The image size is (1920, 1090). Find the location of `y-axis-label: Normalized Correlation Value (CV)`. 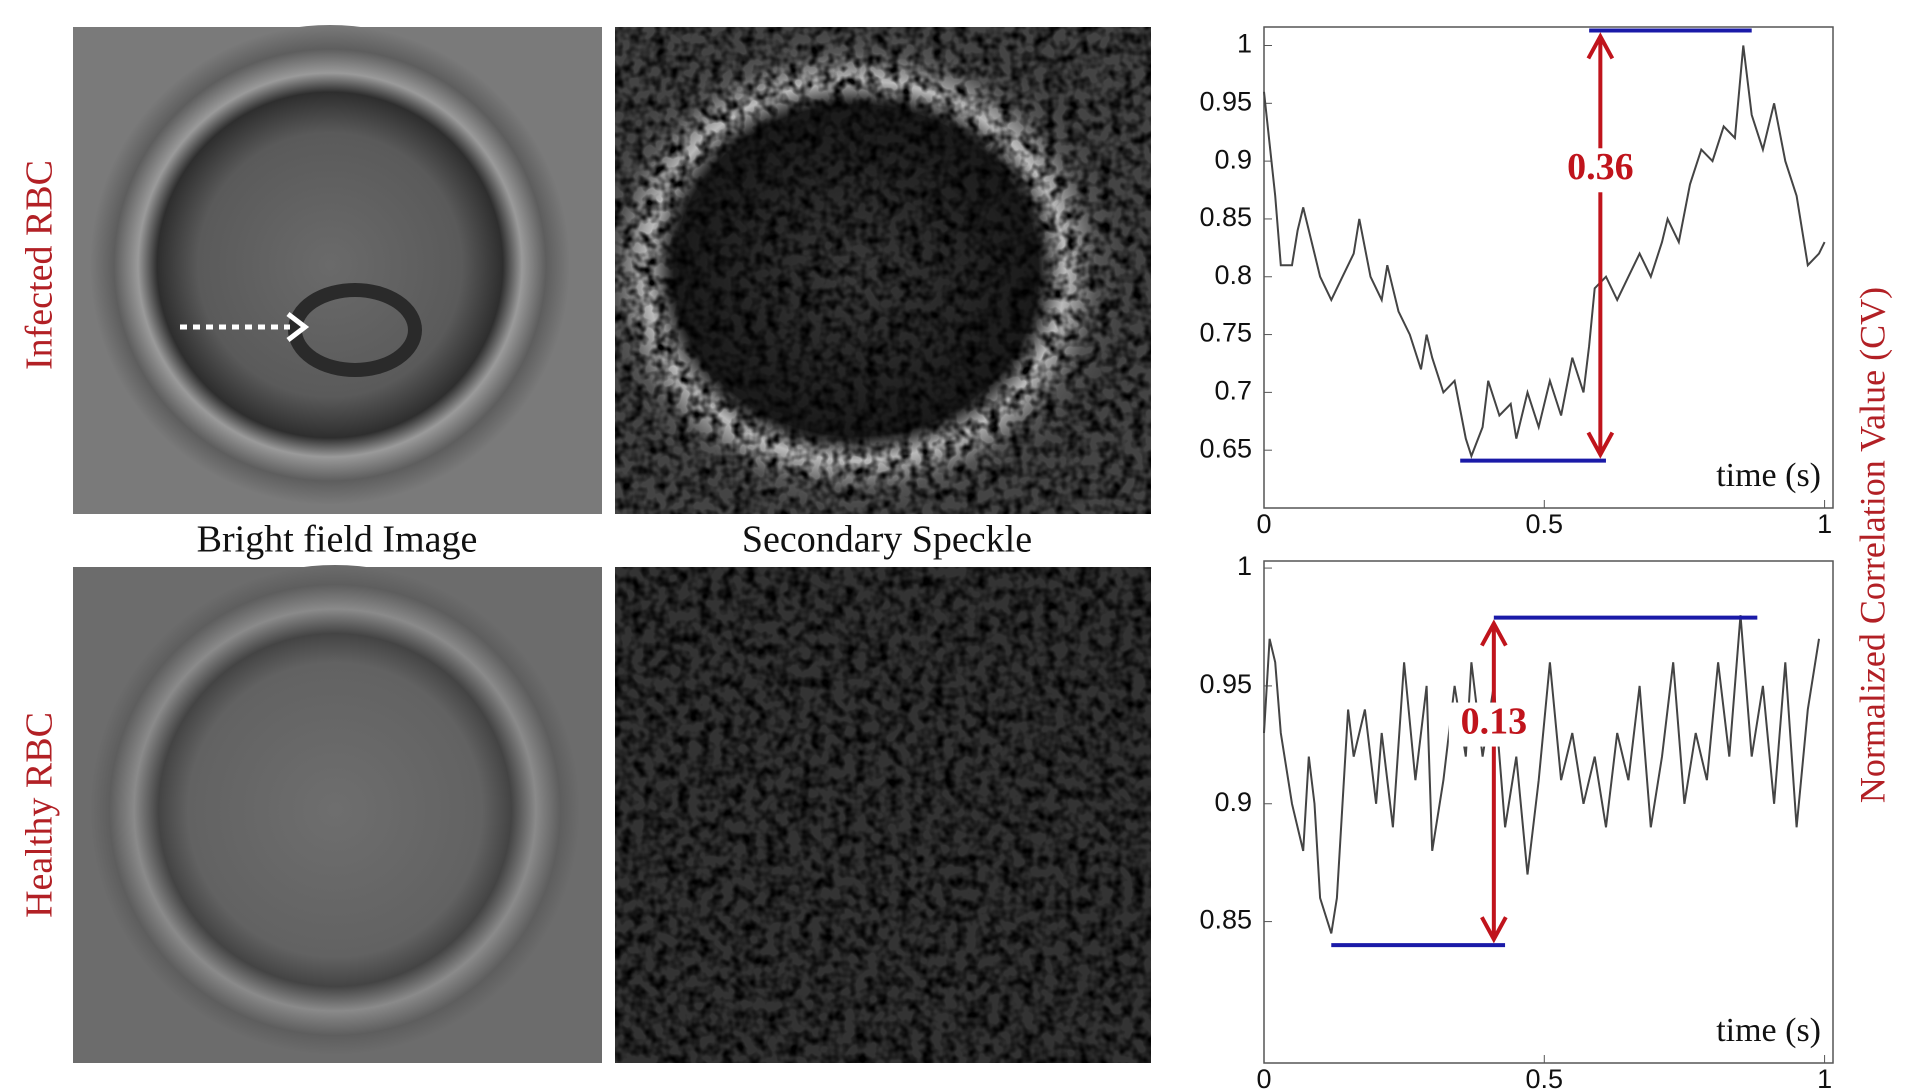

y-axis-label: Normalized Correlation Value (CV) is located at coordinates (1872, 545).